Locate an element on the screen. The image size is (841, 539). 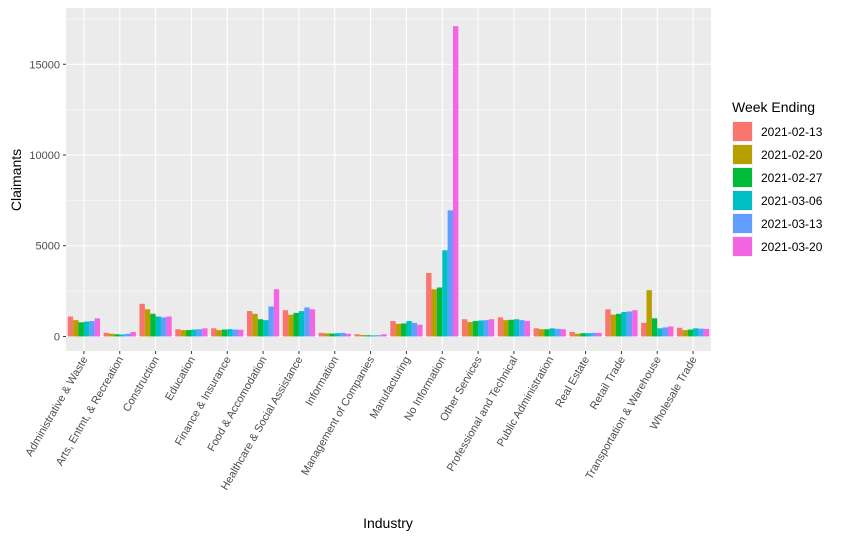
legend-title: Week Ending is located at coordinates (773, 107).